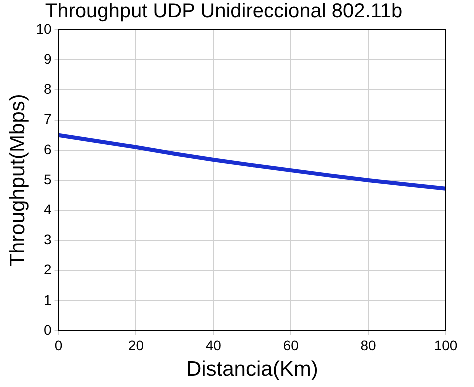 Image resolution: width=474 pixels, height=387 pixels. I want to click on y-tick-label: 9, so click(48, 58).